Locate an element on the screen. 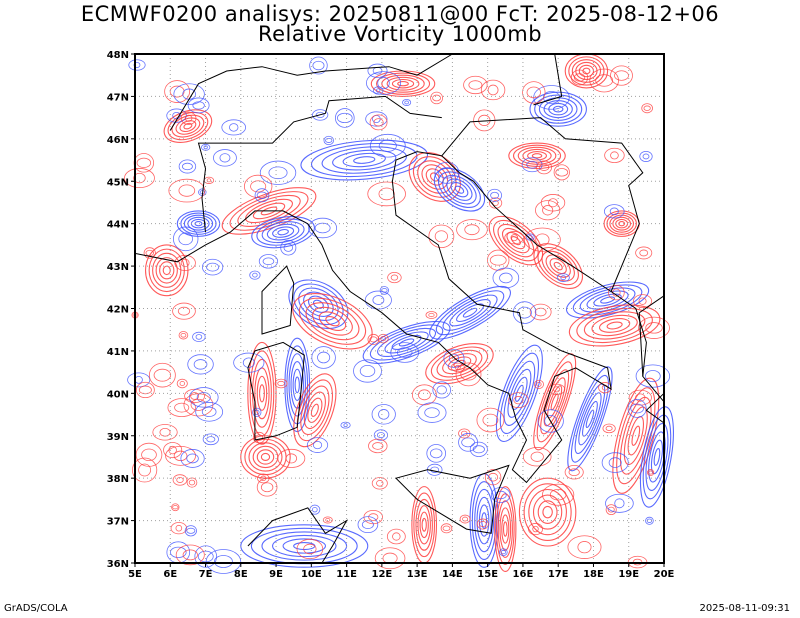 This screenshot has height=618, width=800. lat-tick-label: 48N is located at coordinates (118, 55).